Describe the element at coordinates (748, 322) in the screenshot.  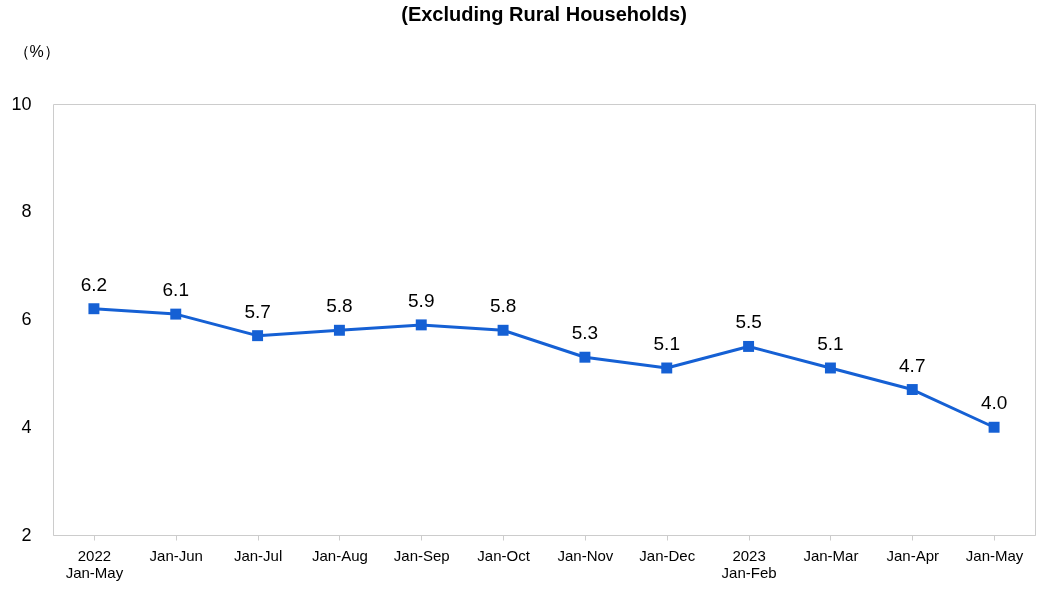
I see `data-label: 5.5` at that location.